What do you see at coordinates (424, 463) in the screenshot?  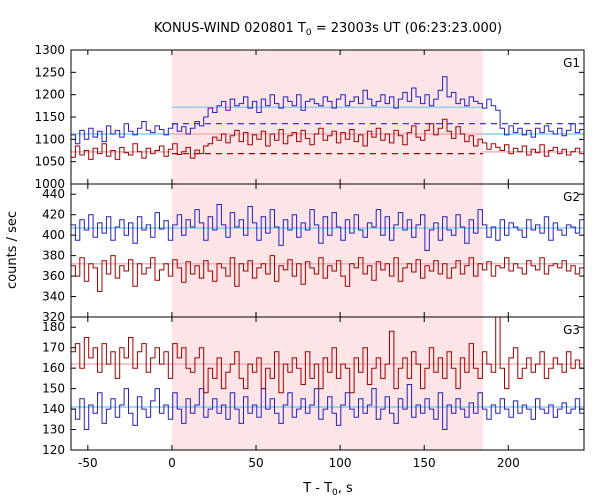 I see `x-tick-label: 150` at bounding box center [424, 463].